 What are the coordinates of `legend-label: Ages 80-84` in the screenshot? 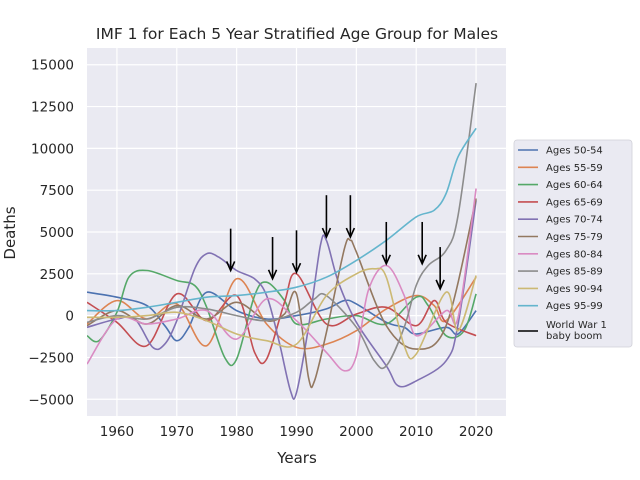 It's located at (574, 254).